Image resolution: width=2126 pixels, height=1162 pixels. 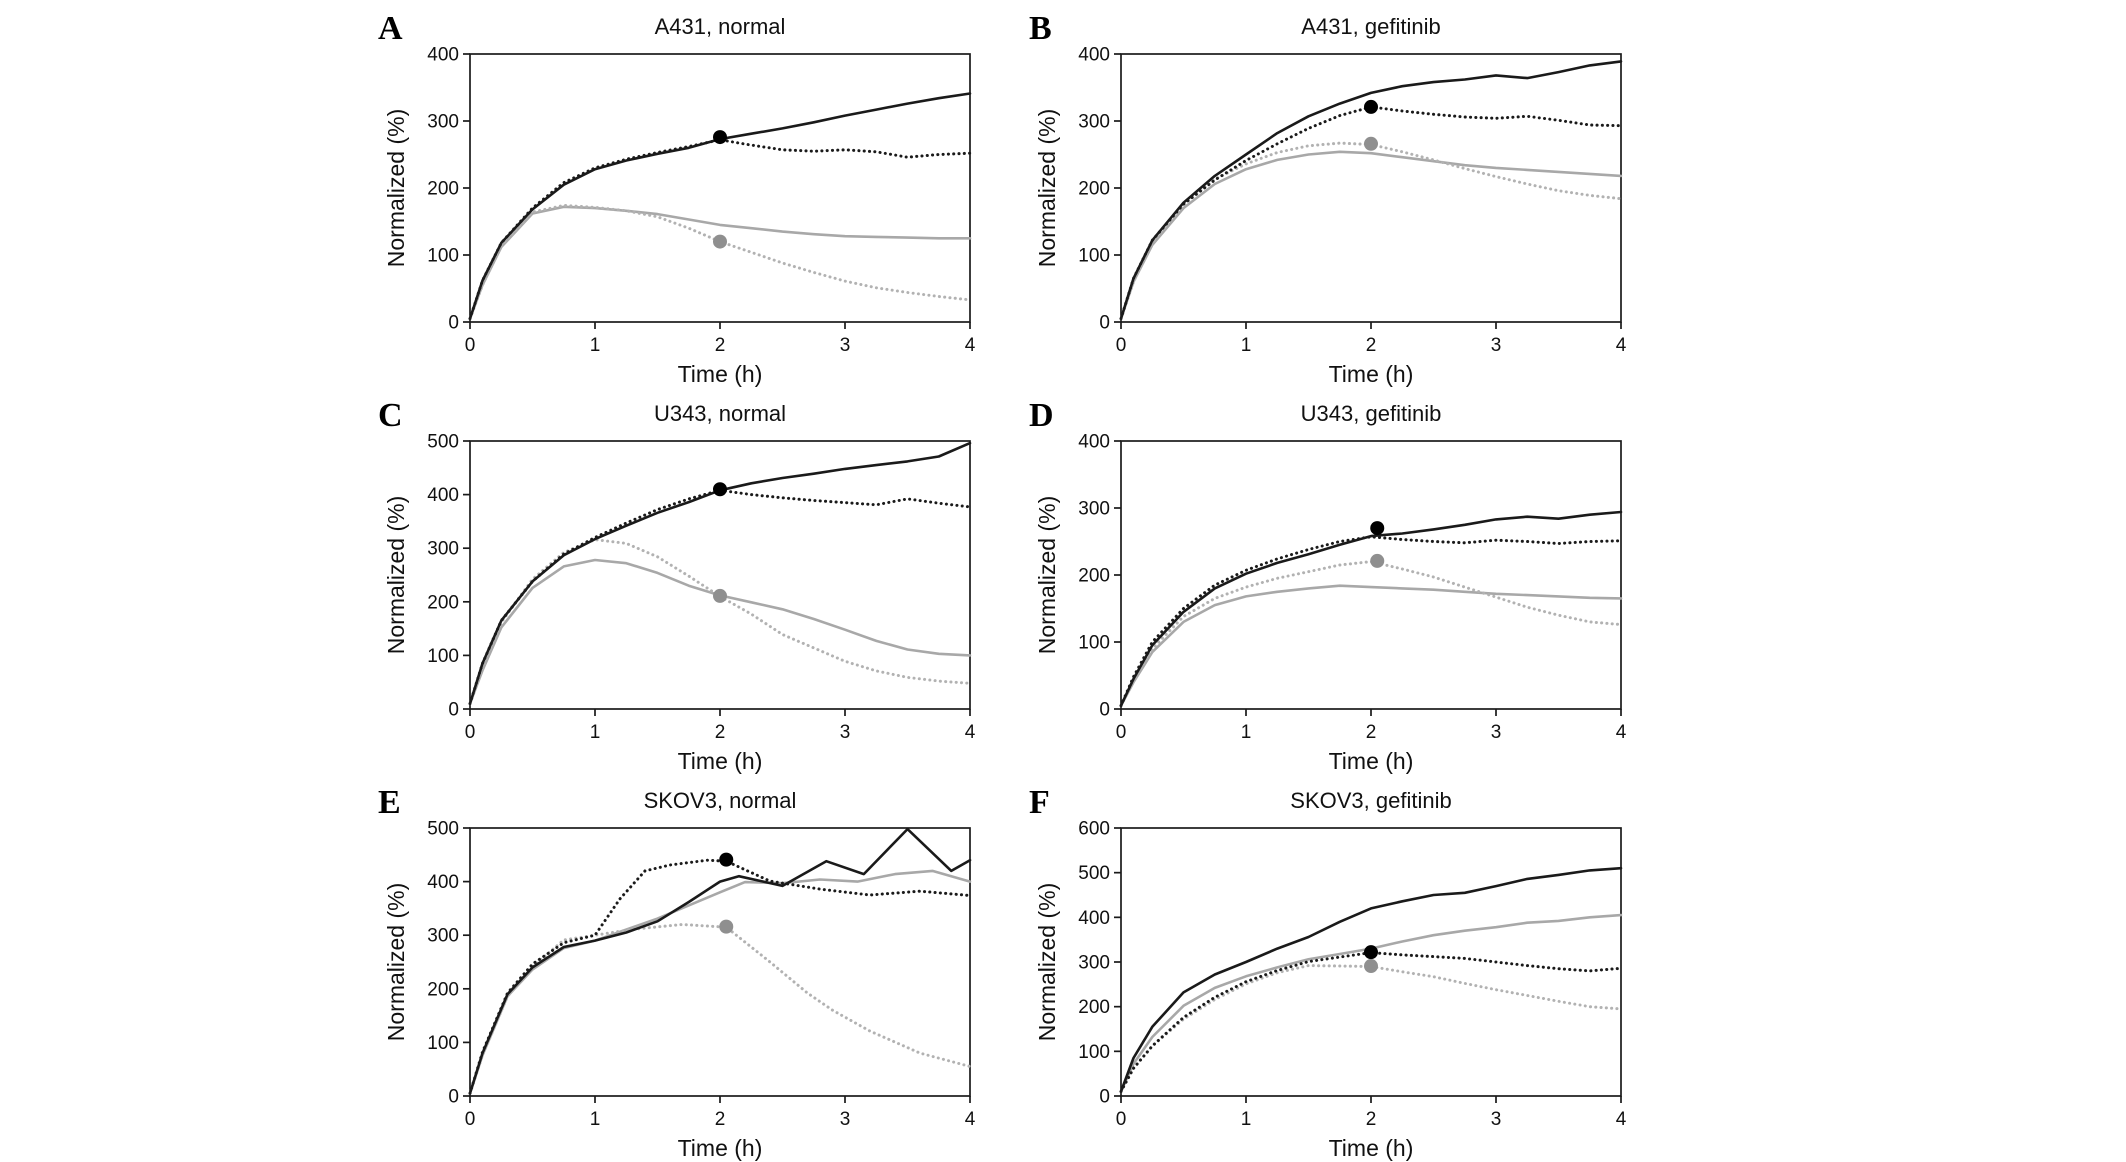 I want to click on panel-letter-d: D, so click(x=1041, y=415).